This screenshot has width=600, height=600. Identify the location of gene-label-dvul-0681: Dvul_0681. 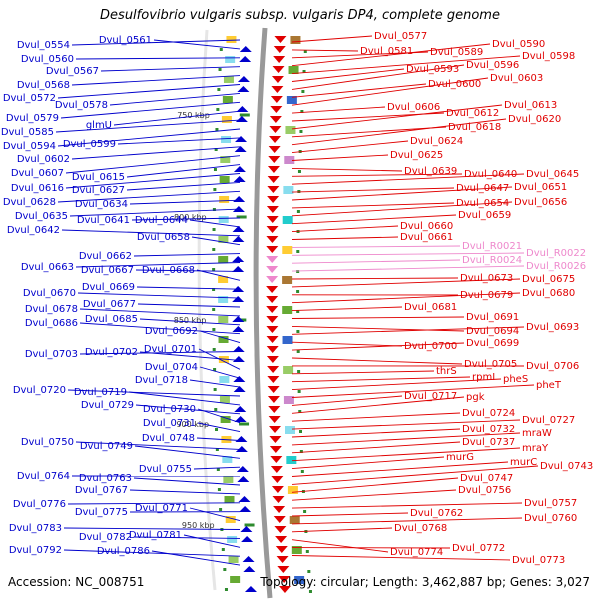
(430, 307).